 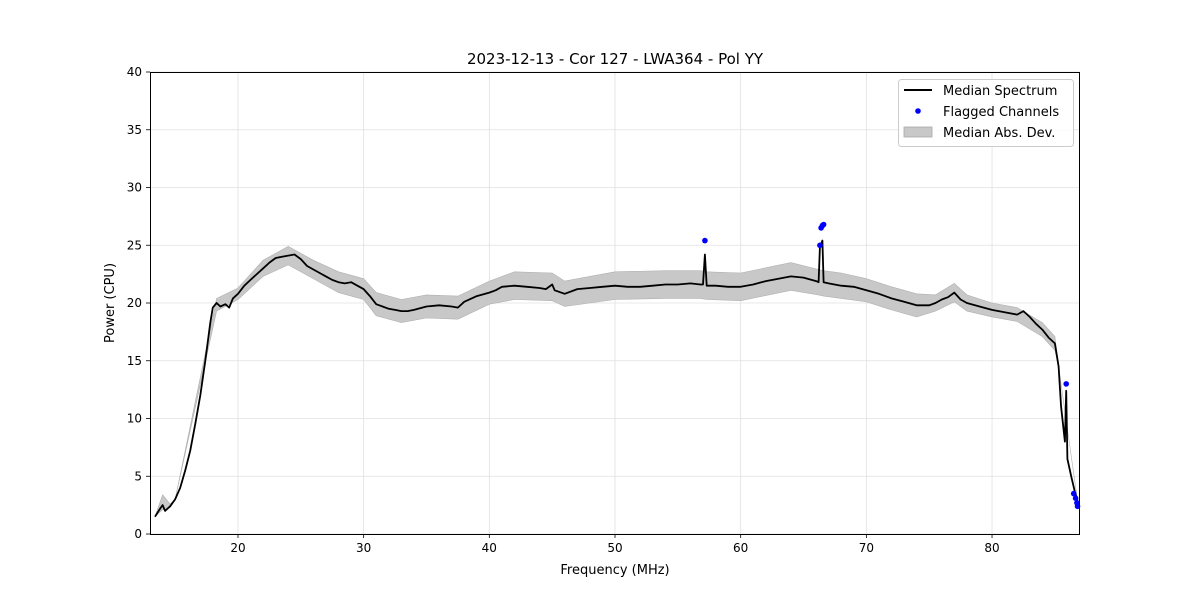 I want to click on y-axis-label: Power (CPU), so click(x=110, y=303).